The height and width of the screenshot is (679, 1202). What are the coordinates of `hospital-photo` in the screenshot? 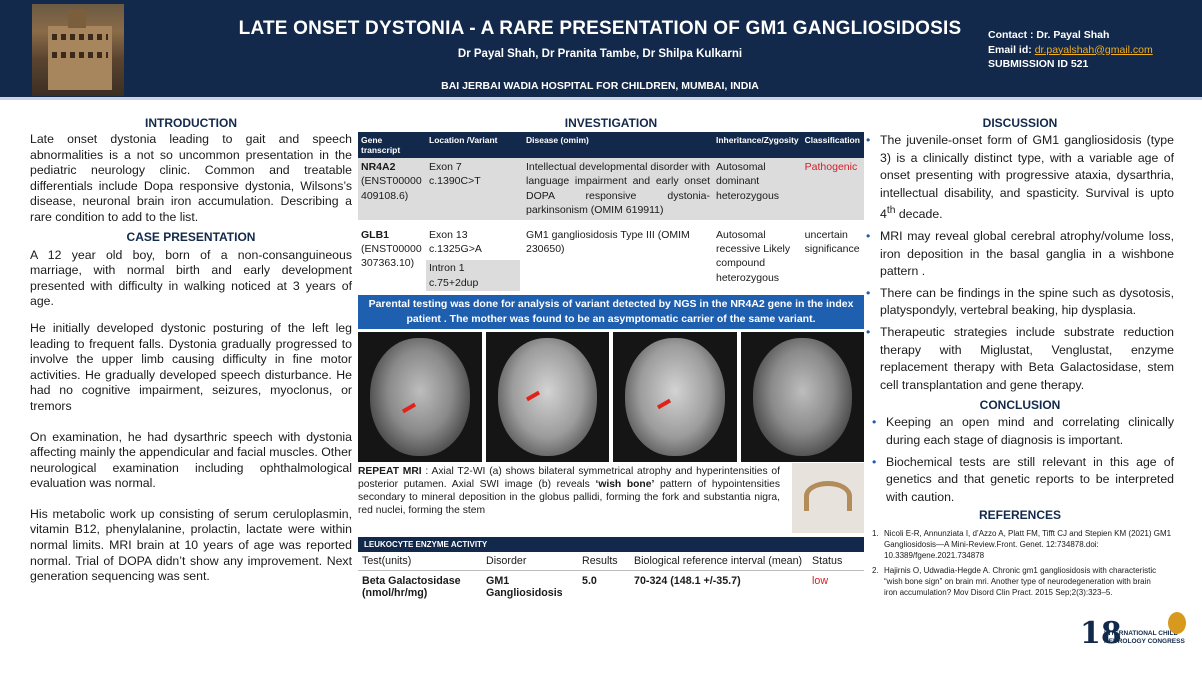 It's located at (78, 50).